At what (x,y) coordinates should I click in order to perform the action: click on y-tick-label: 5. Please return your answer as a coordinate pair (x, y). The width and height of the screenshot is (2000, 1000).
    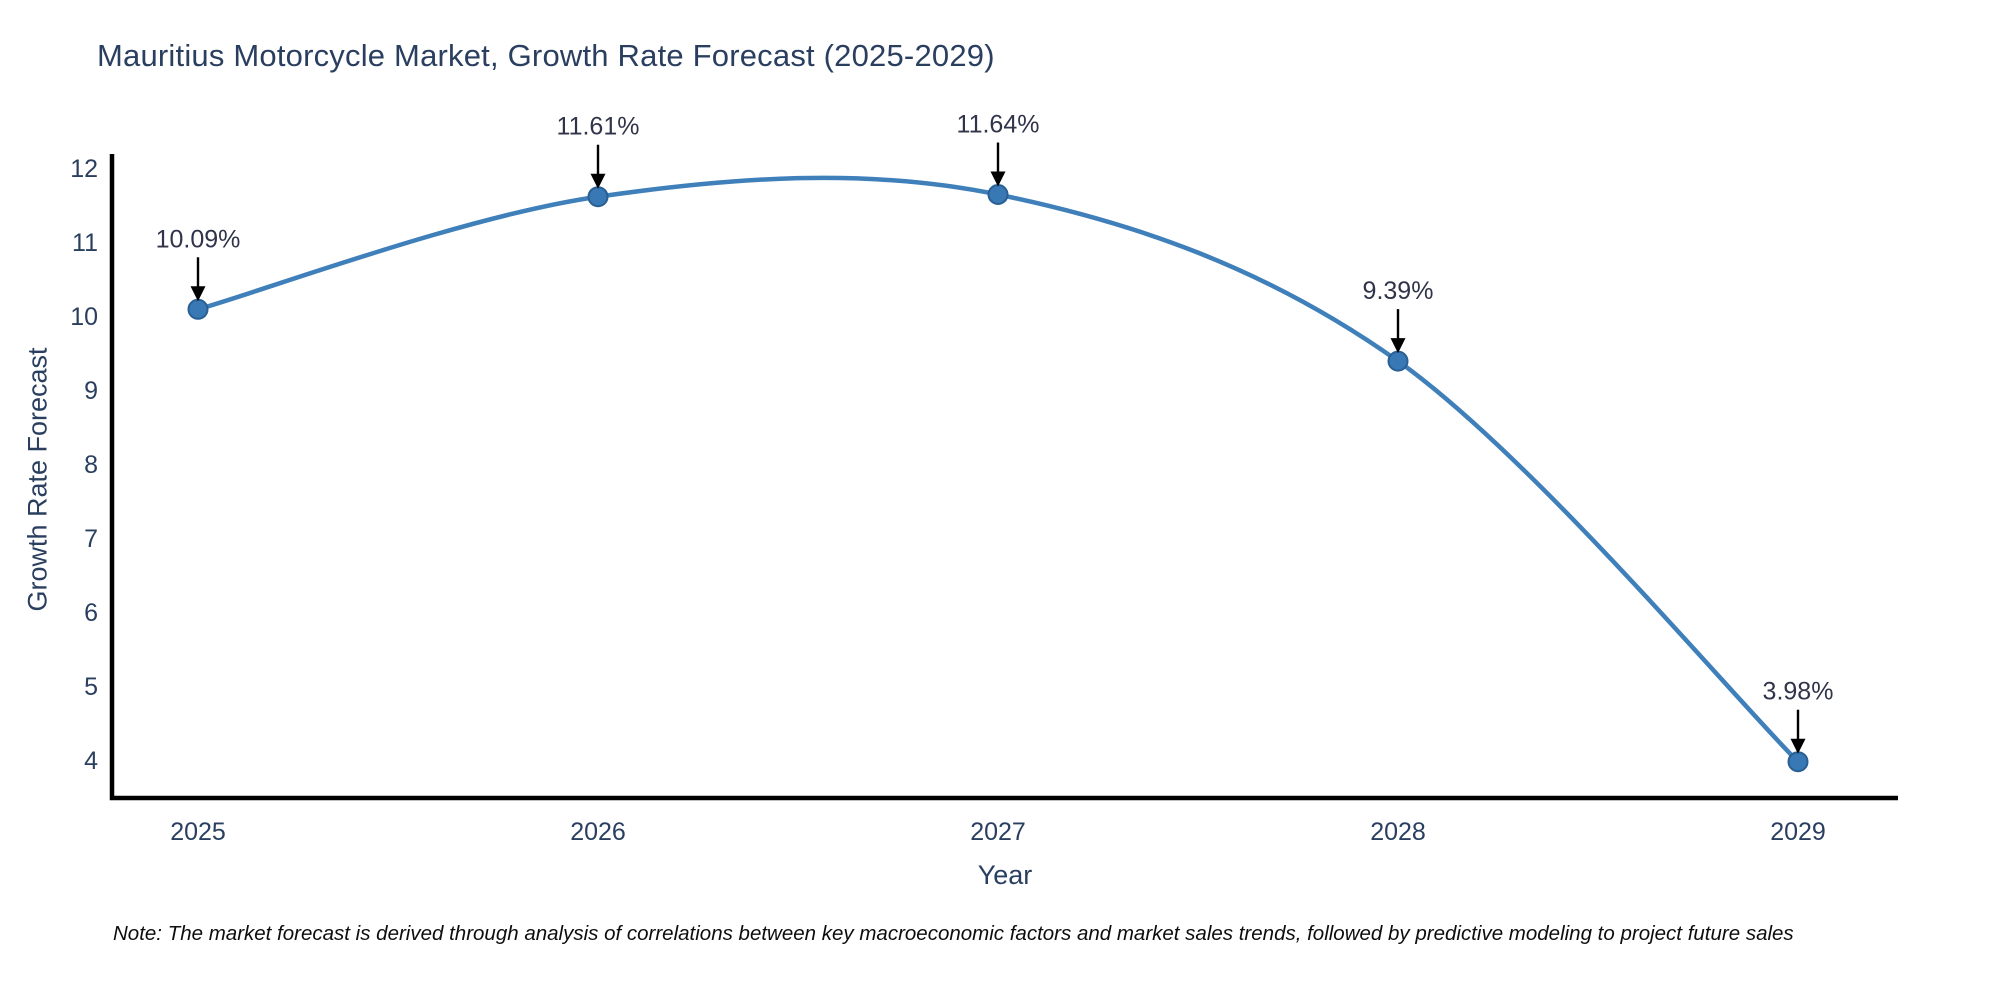
    Looking at the image, I should click on (91, 687).